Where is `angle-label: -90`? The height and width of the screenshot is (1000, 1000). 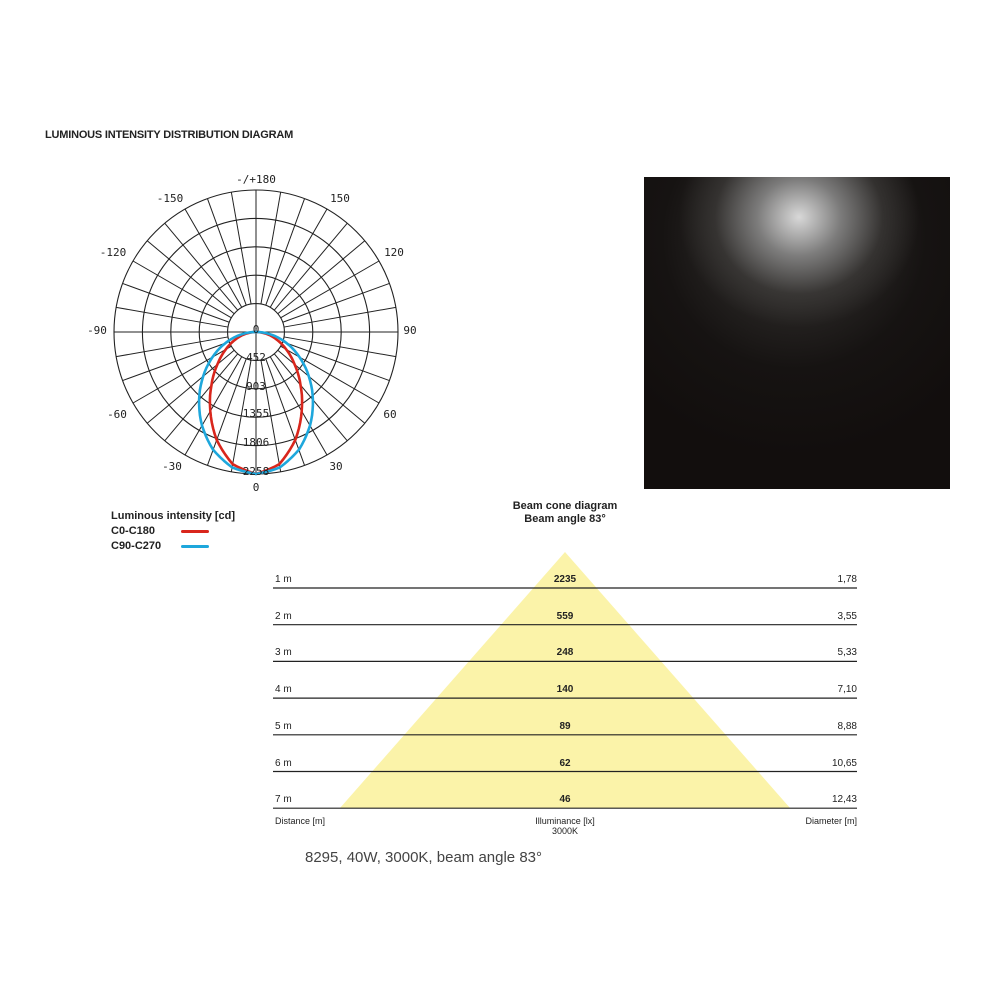 angle-label: -90 is located at coordinates (97, 330).